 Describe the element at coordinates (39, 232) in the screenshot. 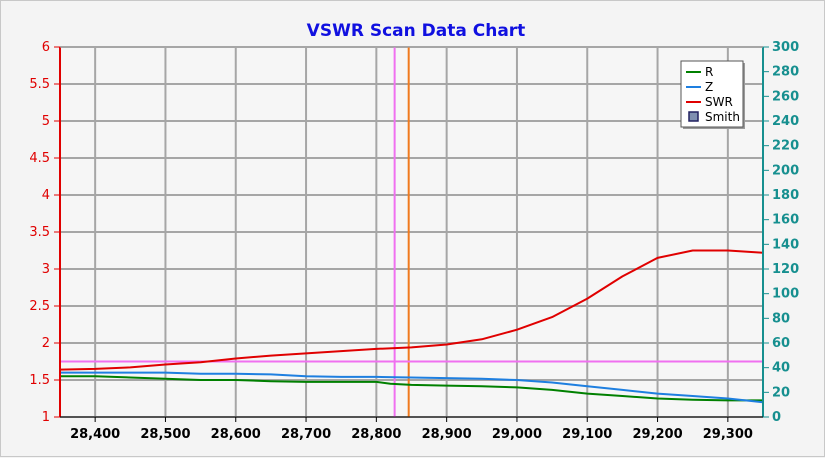

I see `y-left-tick-label: 3.5` at that location.